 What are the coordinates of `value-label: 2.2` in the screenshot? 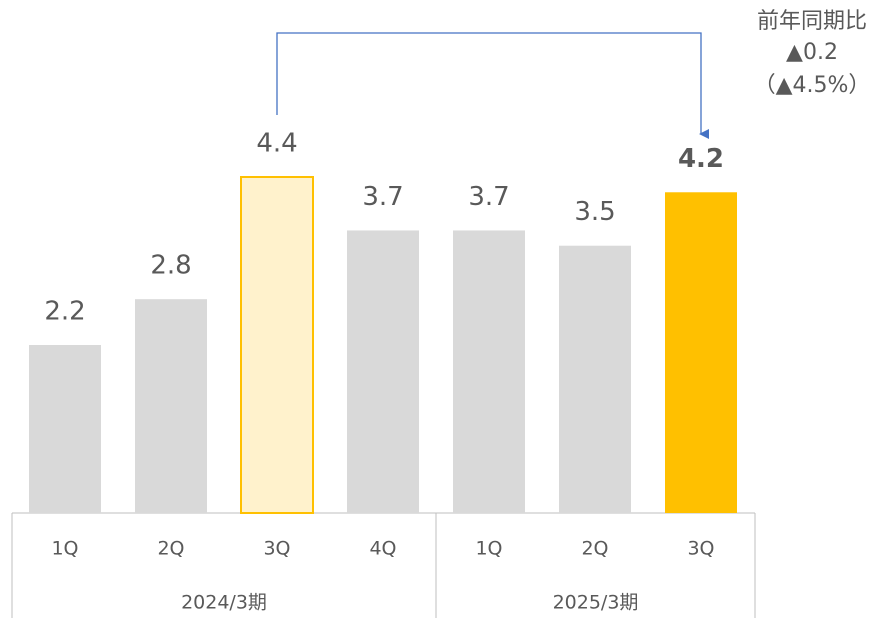 It's located at (64, 312).